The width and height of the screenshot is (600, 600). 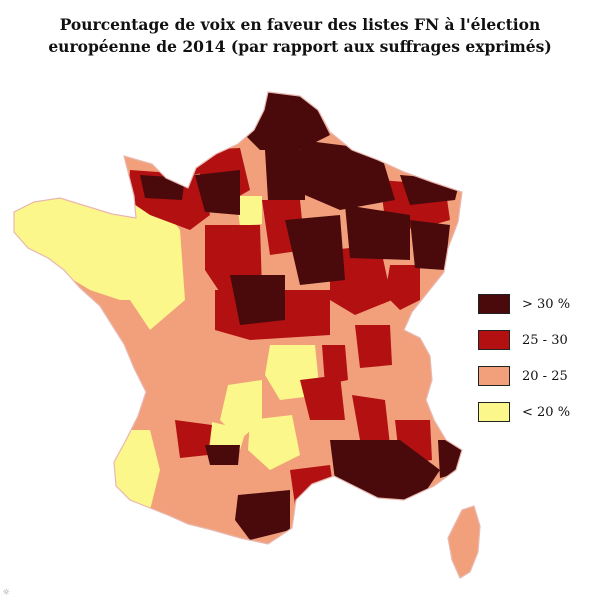 I want to click on legend-swatch-high, so click(x=494, y=340).